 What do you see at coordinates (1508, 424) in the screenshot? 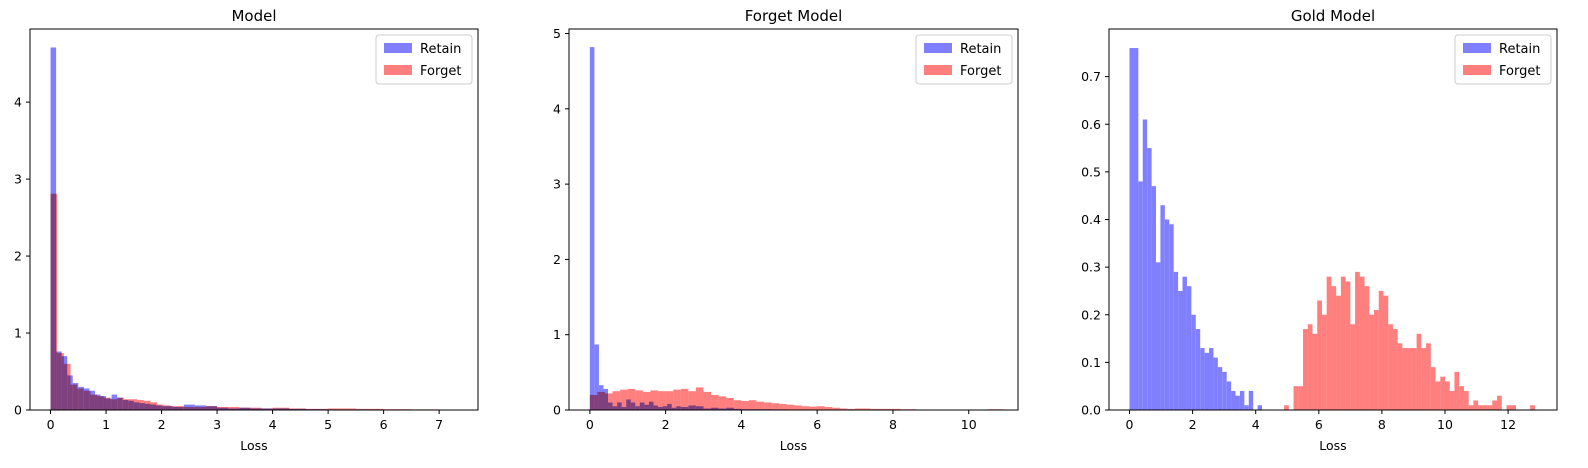
I see `x-tick-label: 12` at bounding box center [1508, 424].